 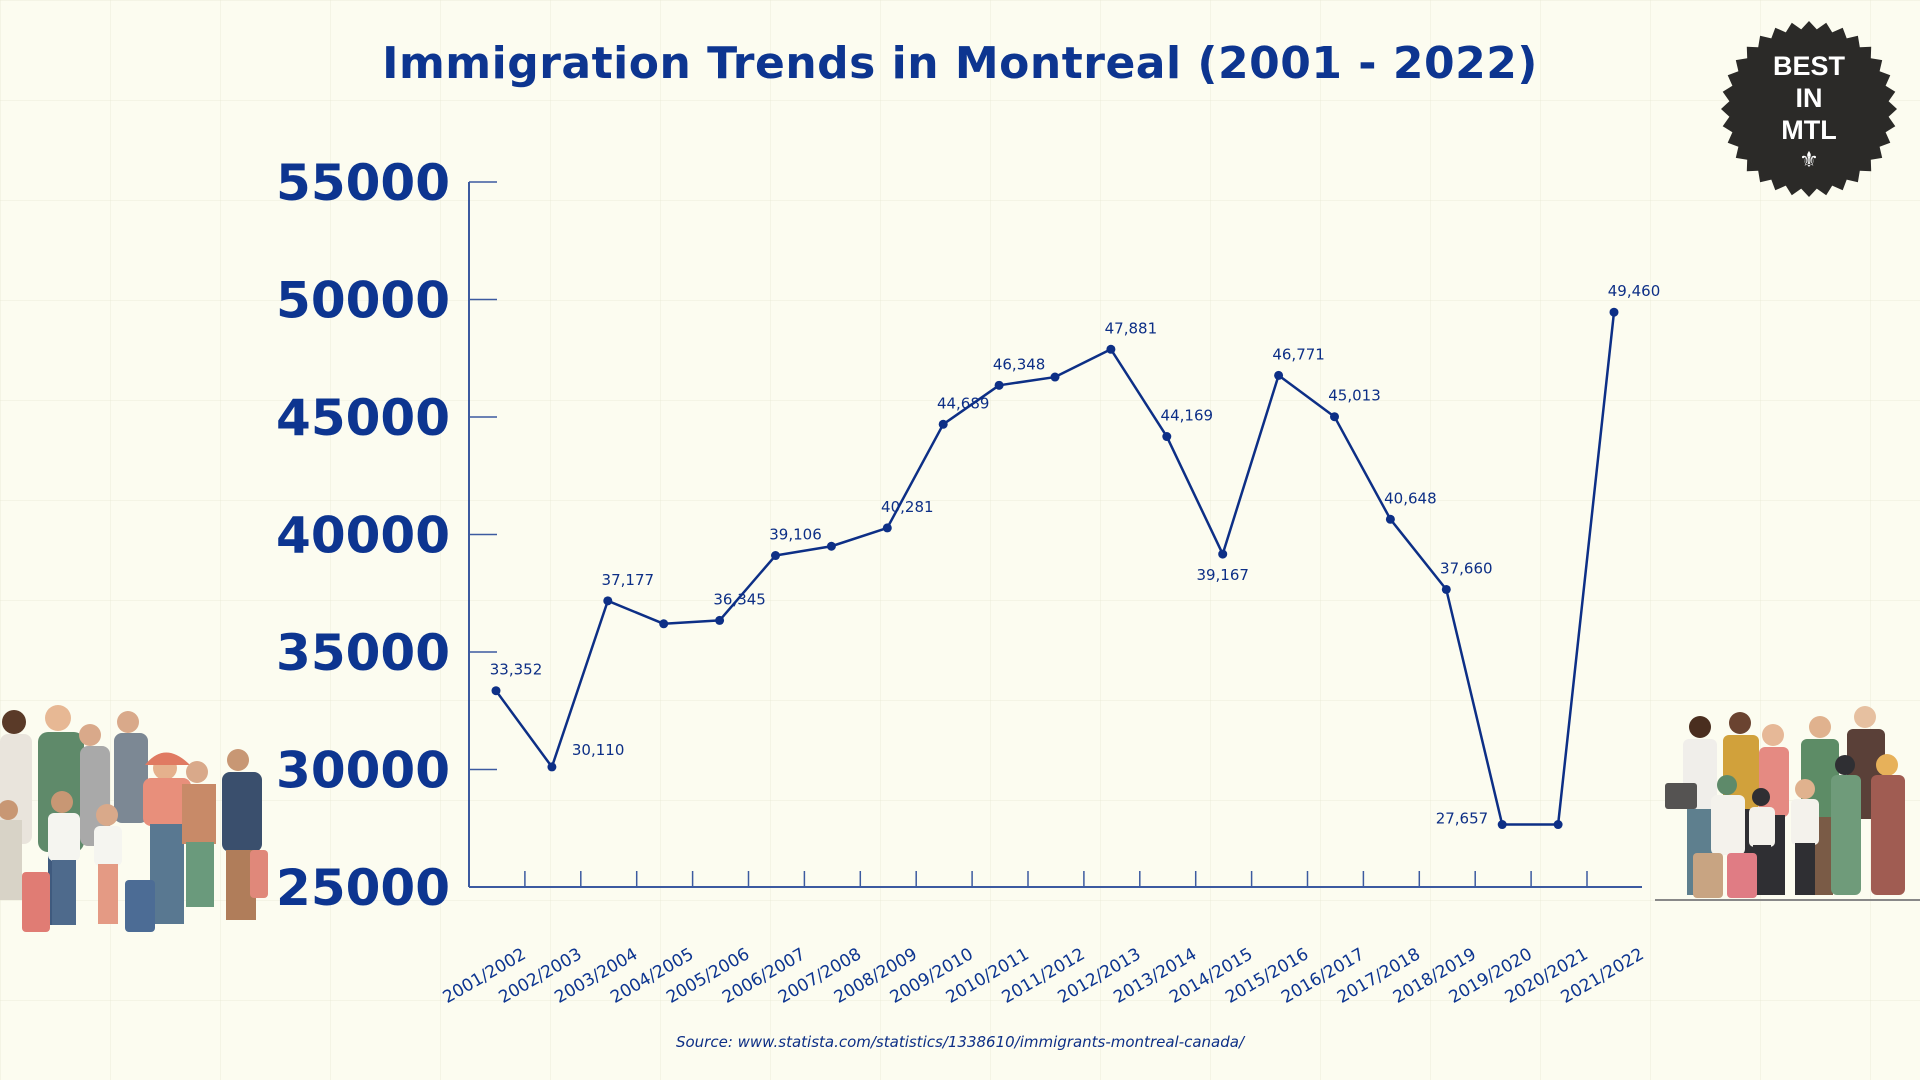 I want to click on y-tick-label: 55000, so click(x=363, y=183).